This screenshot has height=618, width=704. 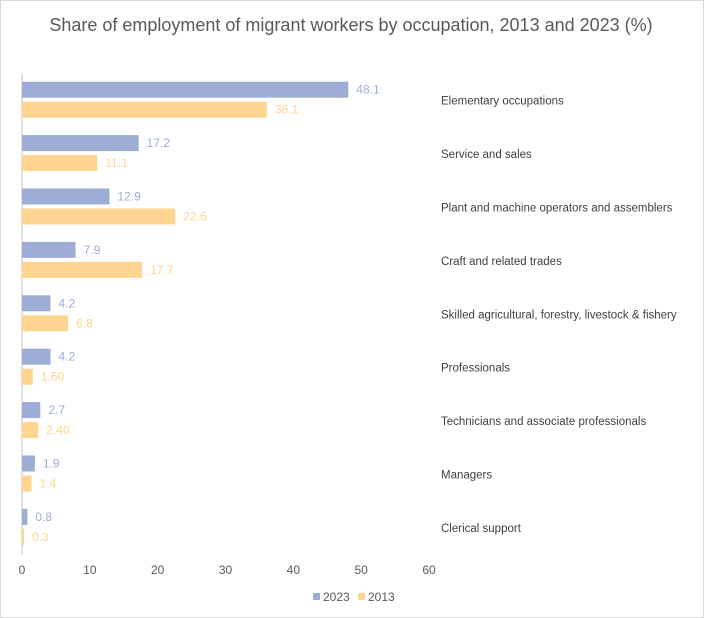 I want to click on data-label-2013: 17.7, so click(x=162, y=270).